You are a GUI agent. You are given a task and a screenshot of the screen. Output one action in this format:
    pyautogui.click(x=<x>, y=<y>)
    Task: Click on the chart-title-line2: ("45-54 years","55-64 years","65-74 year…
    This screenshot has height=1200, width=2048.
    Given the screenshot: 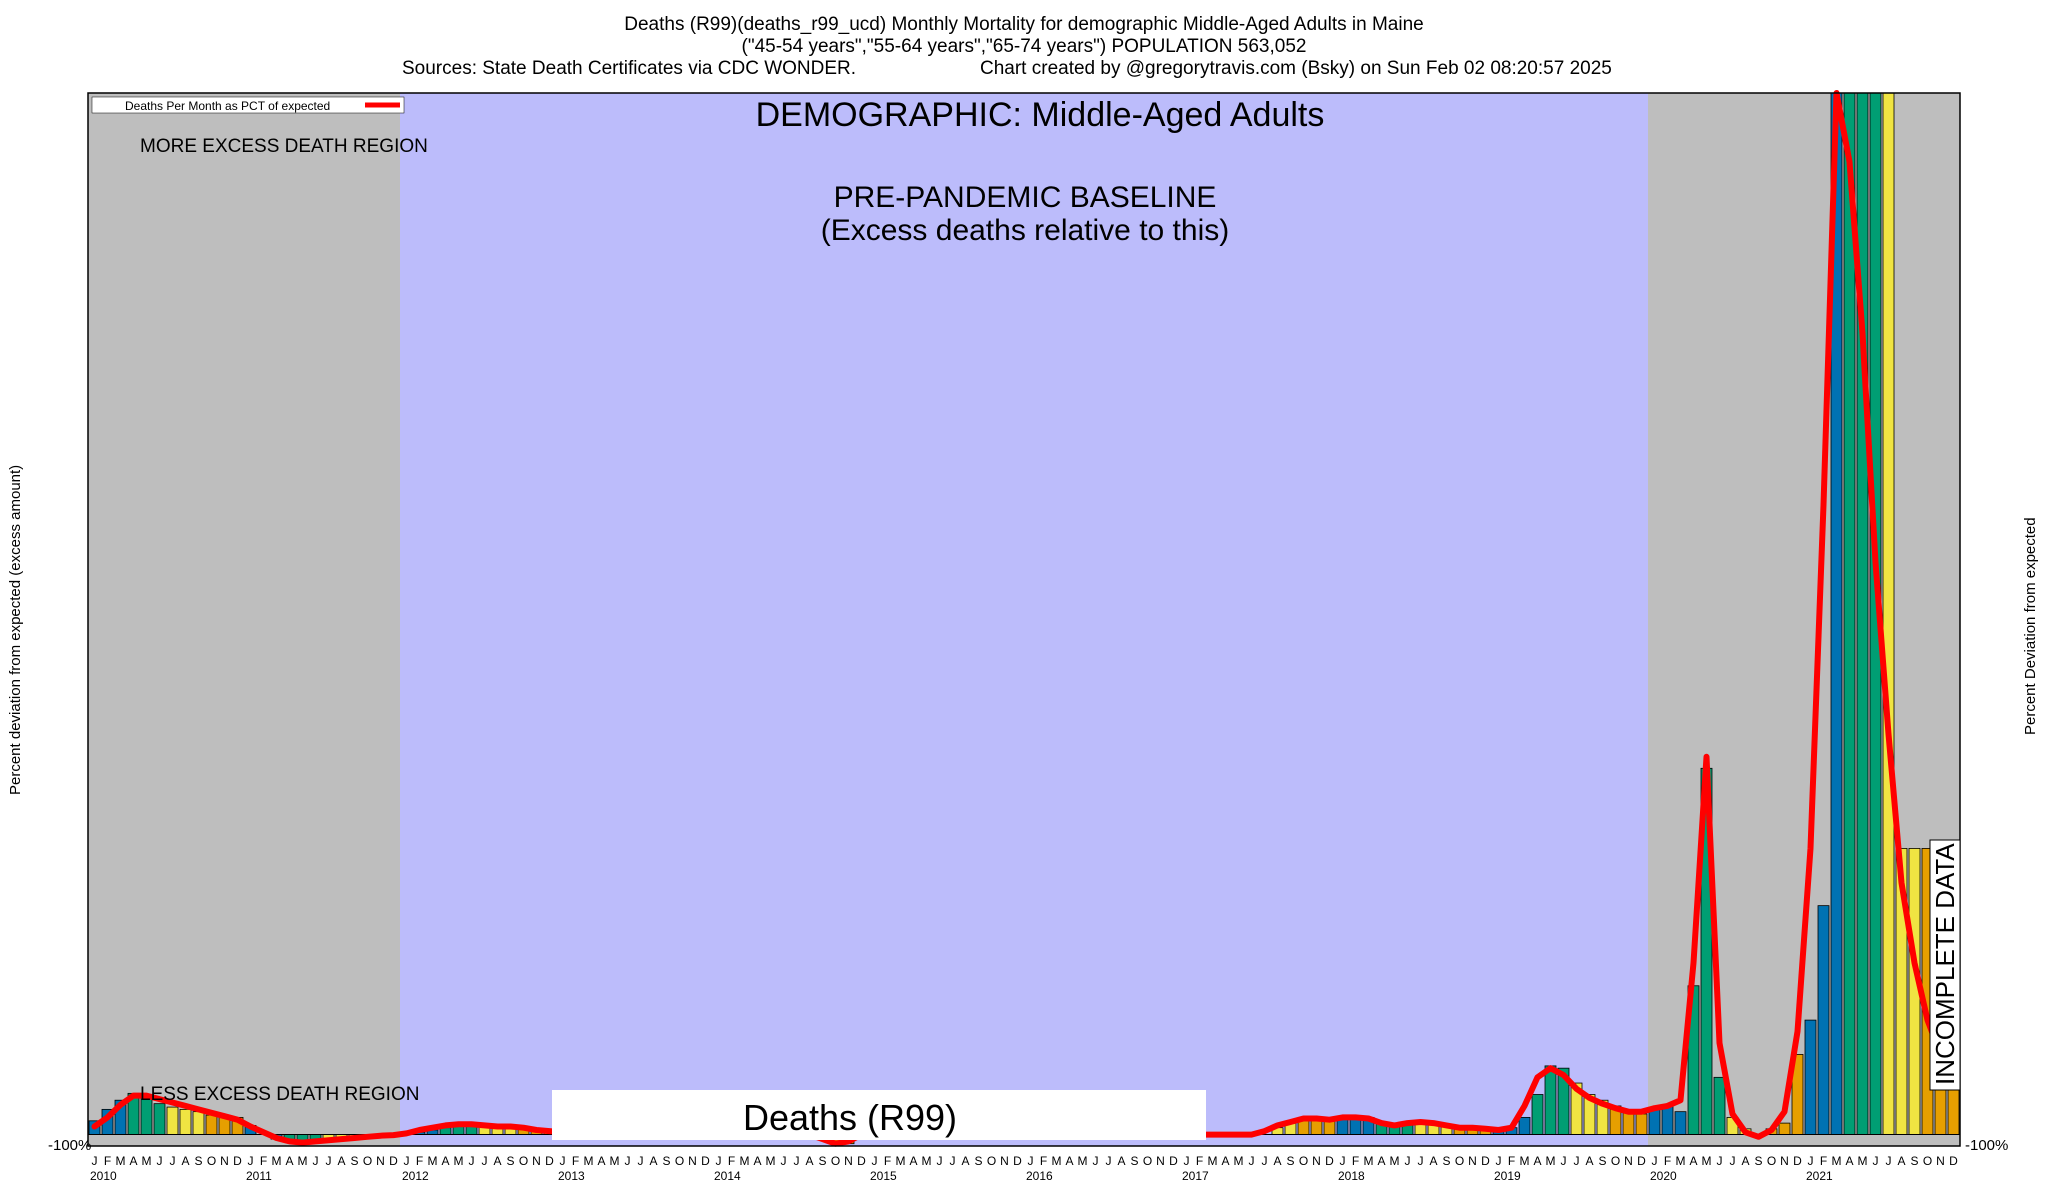 What is the action you would take?
    pyautogui.click(x=1024, y=46)
    